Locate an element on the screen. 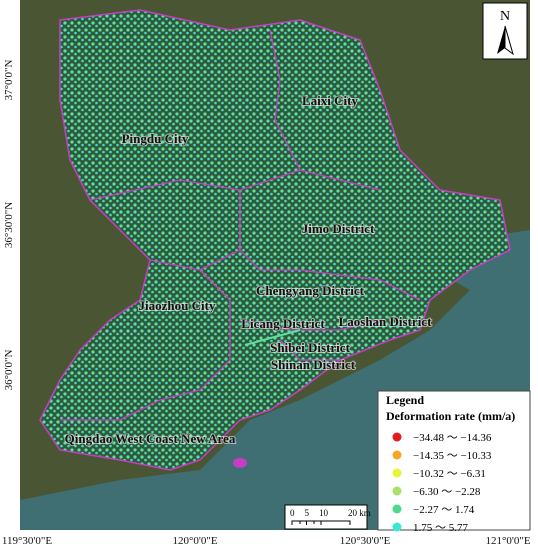 The width and height of the screenshot is (538, 550). legend-subtitle: Deformation rate (mm/a) is located at coordinates (450, 416).